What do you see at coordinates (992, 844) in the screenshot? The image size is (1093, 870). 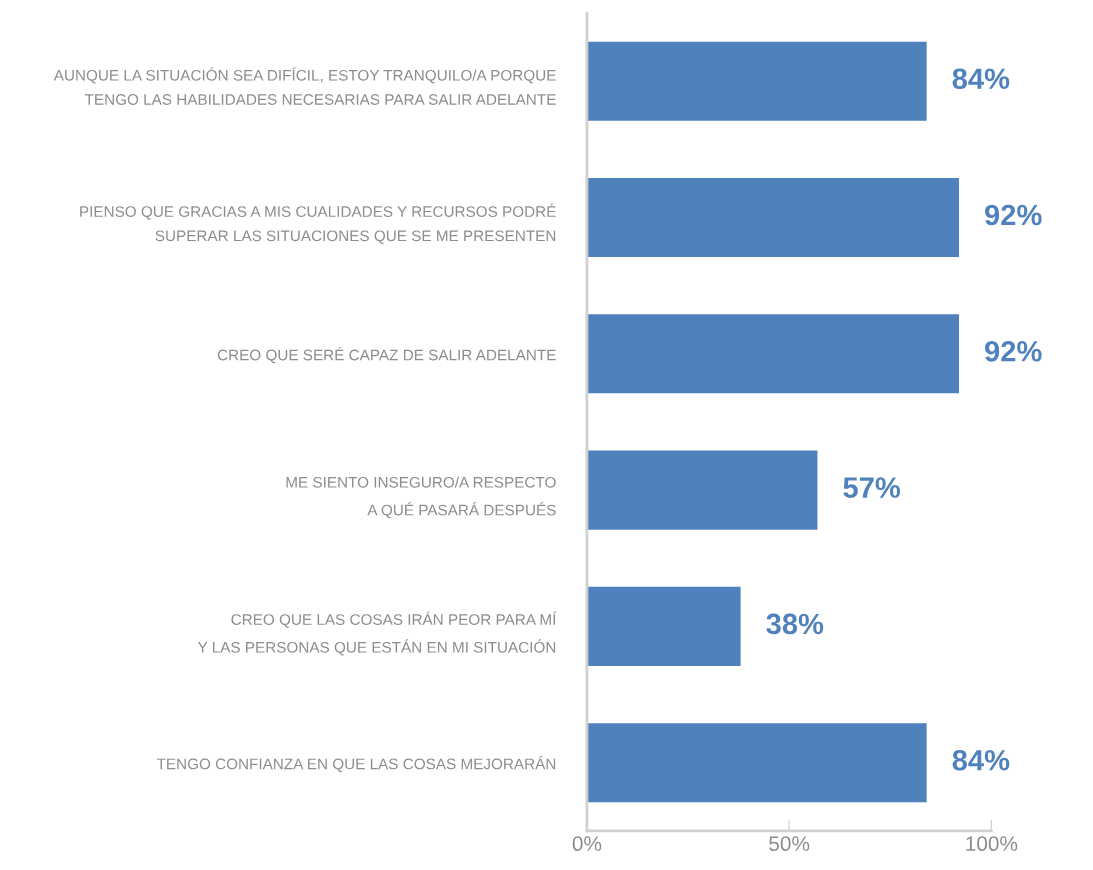 I see `x-tick-label: 100%` at bounding box center [992, 844].